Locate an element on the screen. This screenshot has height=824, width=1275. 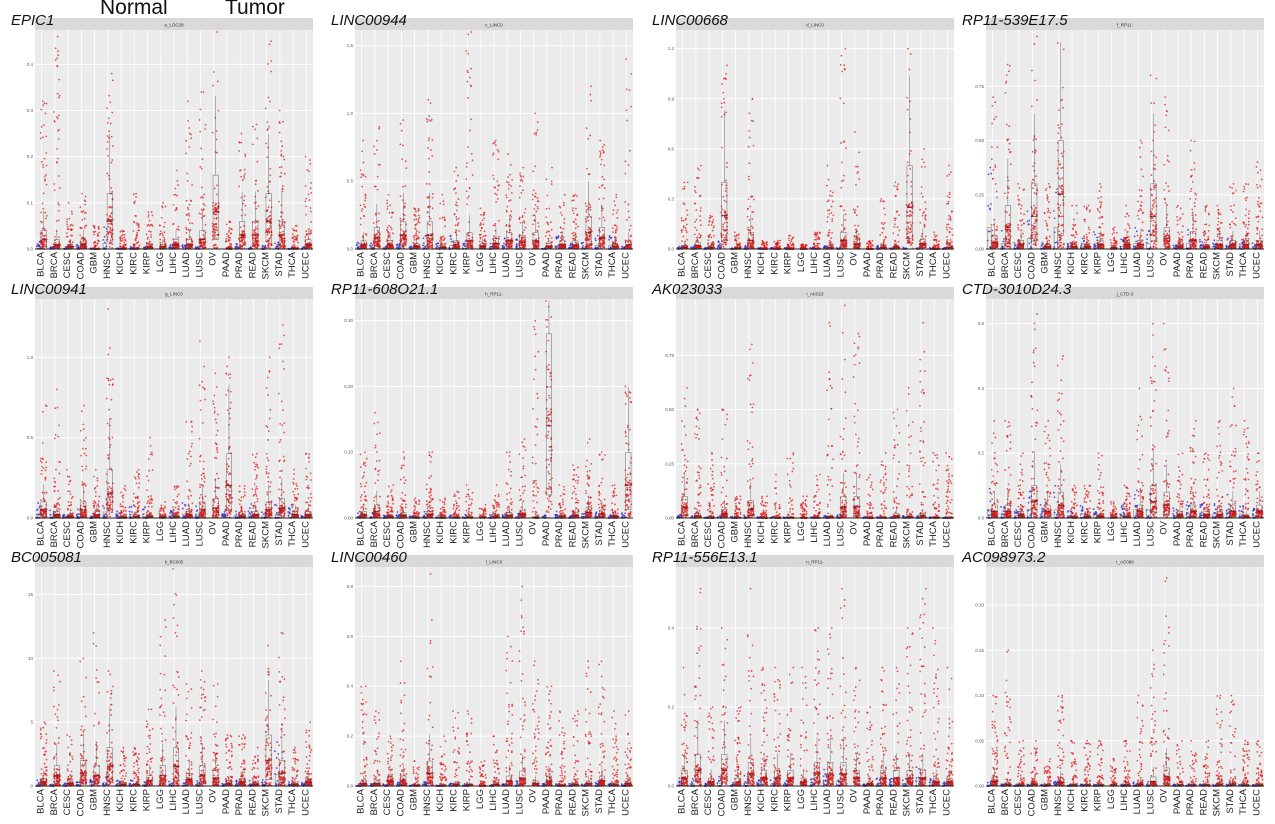
x-tick-label: KIRC is located at coordinates (133, 263).